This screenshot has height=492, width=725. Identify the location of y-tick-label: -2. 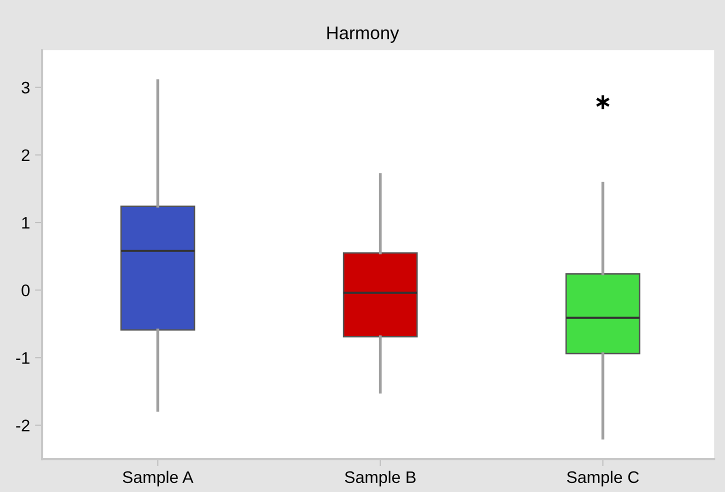
(23, 426).